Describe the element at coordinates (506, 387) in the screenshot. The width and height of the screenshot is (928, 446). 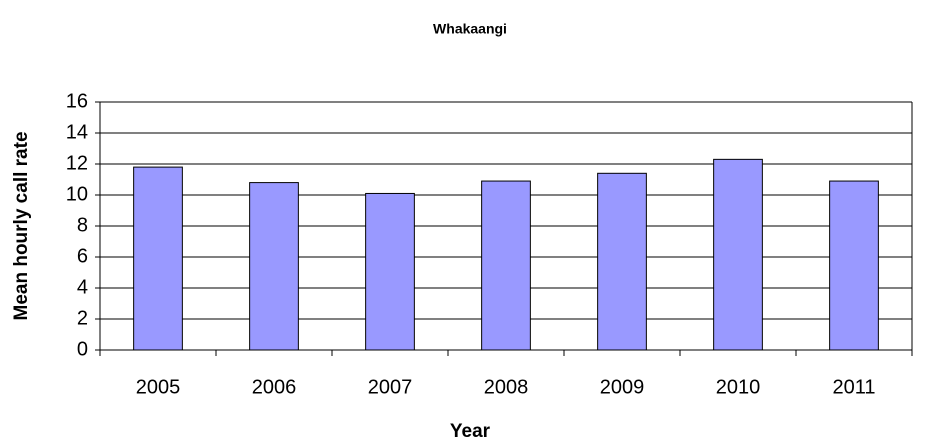
I see `x-tick-label: 2008` at that location.